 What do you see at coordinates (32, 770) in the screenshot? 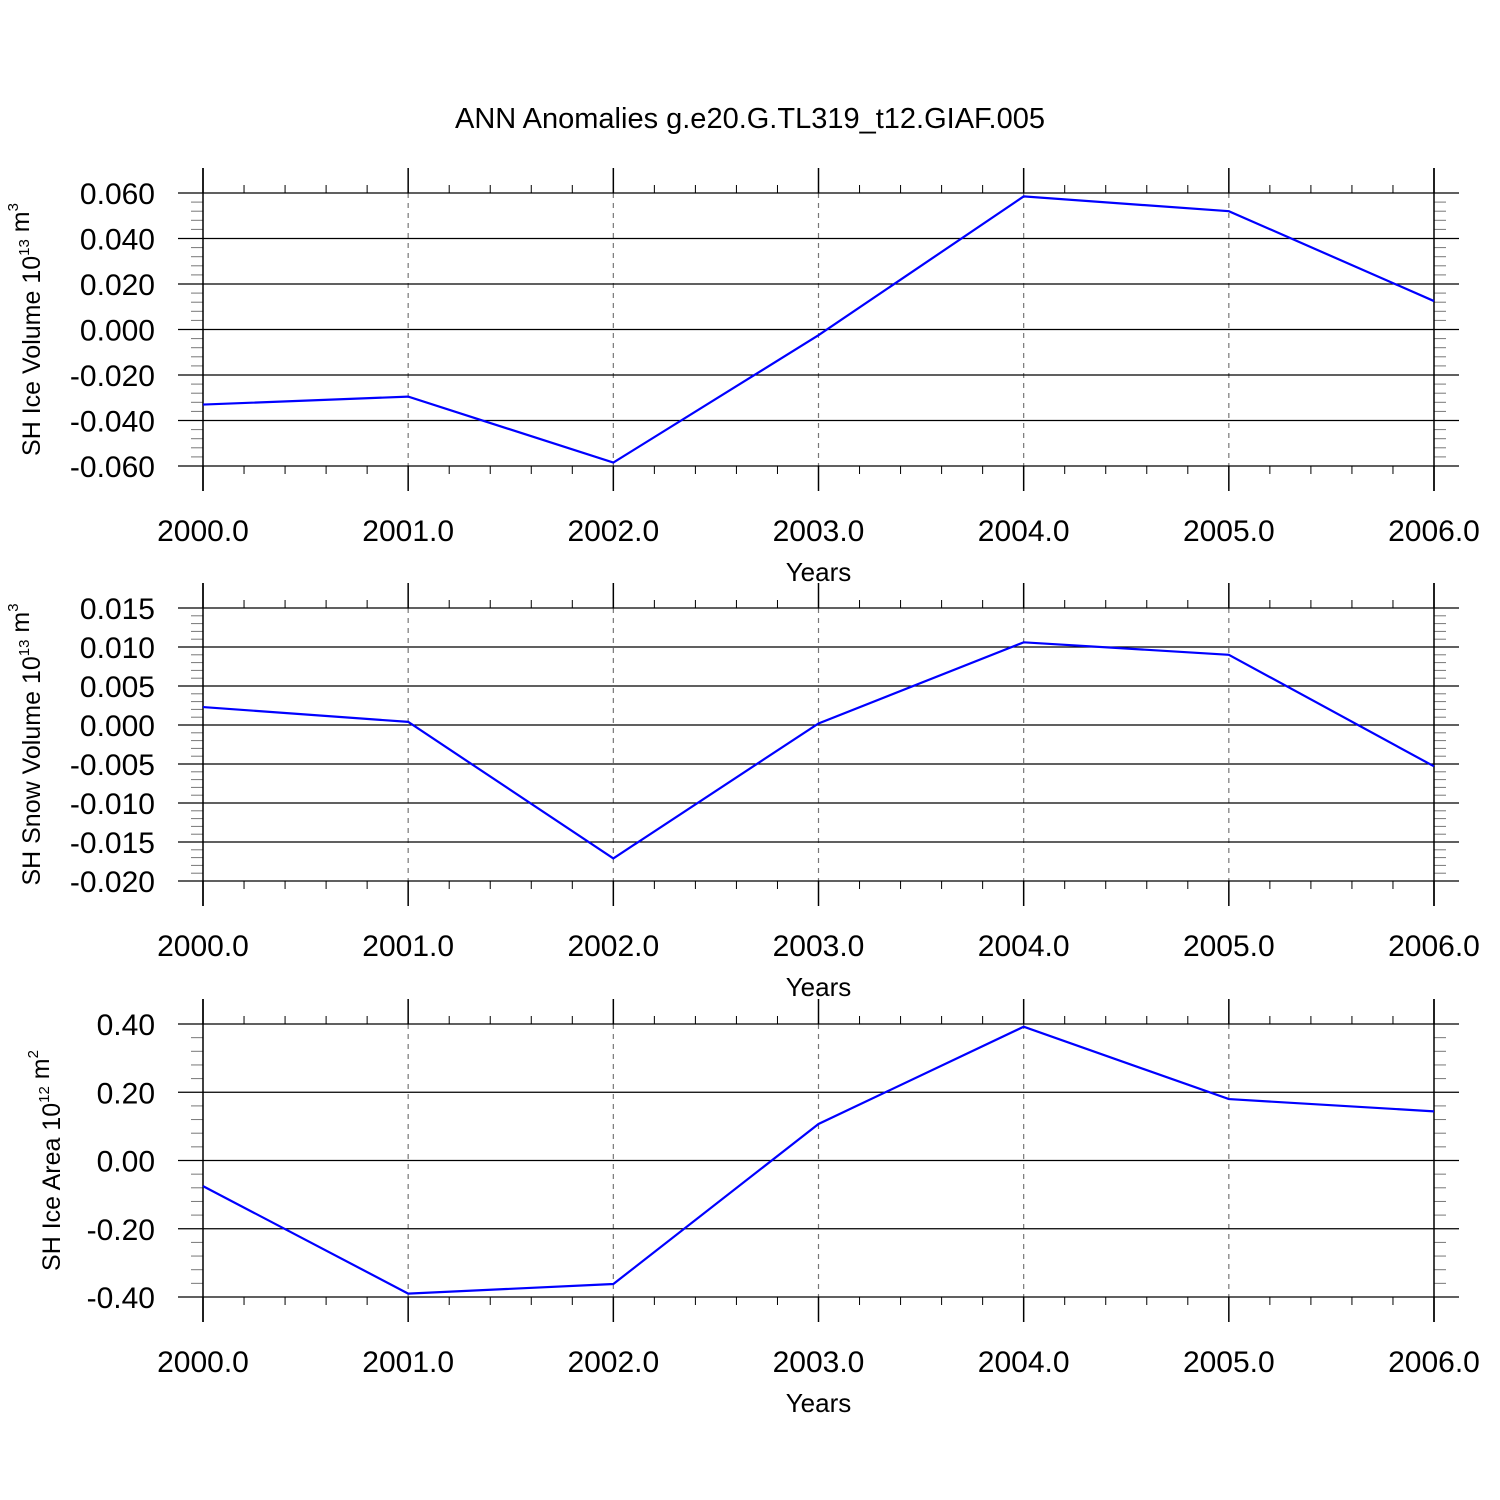
I see `y-axis-label-part: SH Snow Volume 10` at bounding box center [32, 770].